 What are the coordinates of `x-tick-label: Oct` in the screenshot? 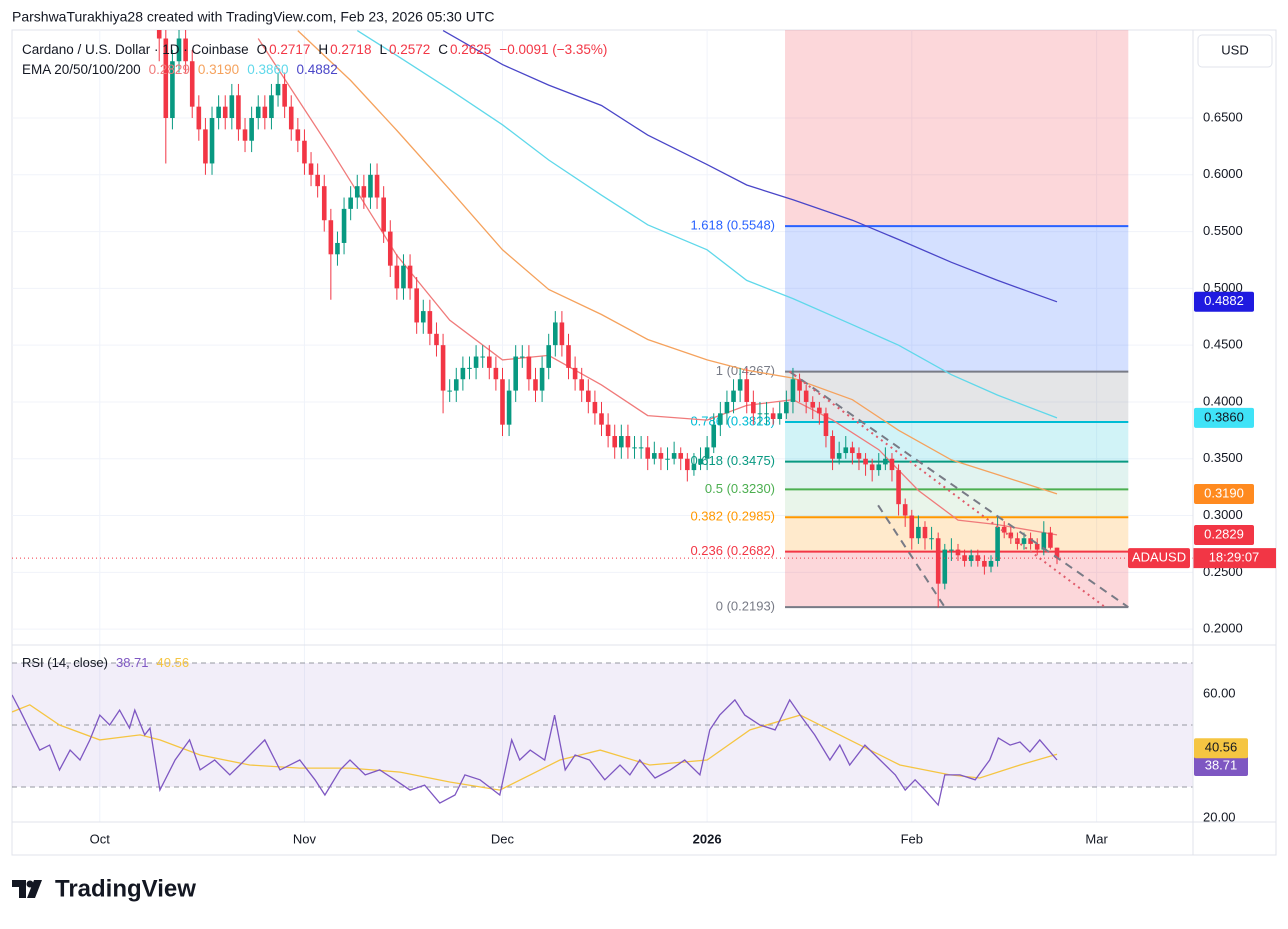 It's located at (100, 838).